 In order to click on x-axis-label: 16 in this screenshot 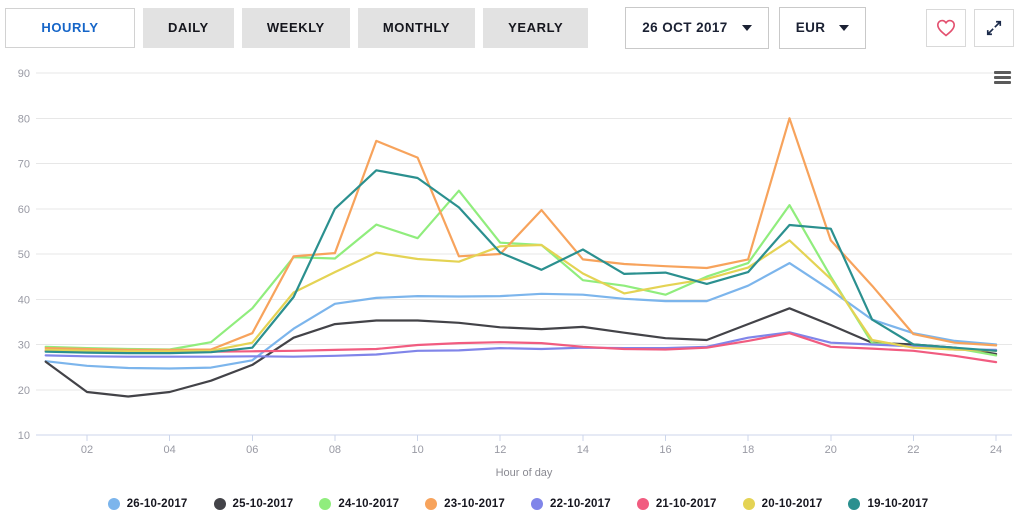, I will do `click(665, 450)`.